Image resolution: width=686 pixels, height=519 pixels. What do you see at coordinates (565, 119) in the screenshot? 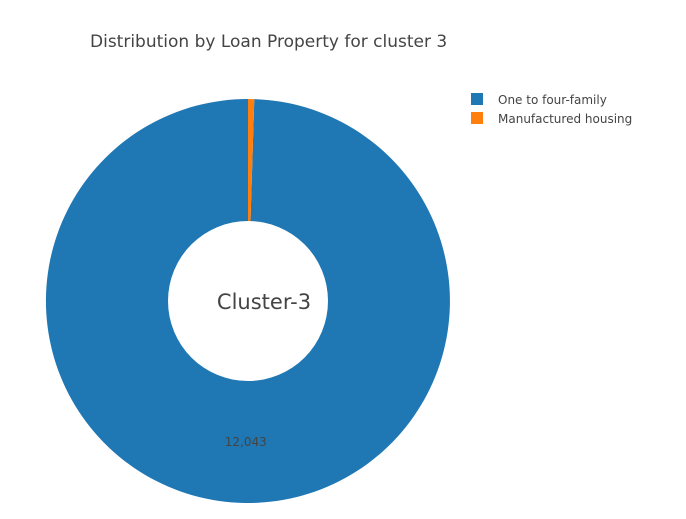
I see `legend-label-manufactured-housing: Manufactured housing` at bounding box center [565, 119].